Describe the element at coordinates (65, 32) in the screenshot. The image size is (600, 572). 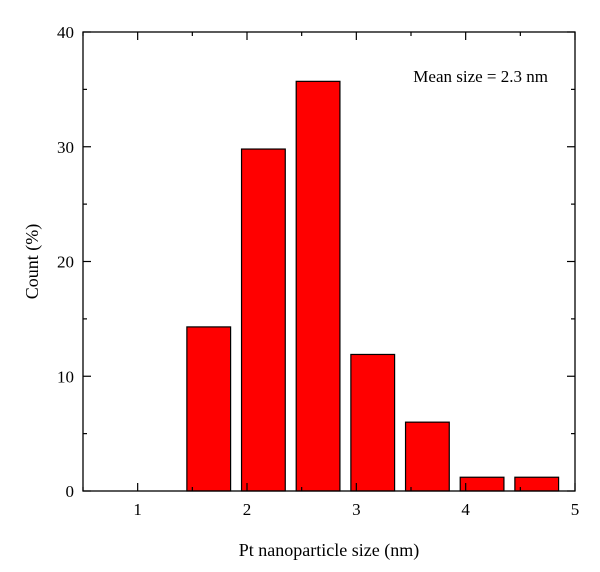
I see `y-tick-label: 40` at that location.